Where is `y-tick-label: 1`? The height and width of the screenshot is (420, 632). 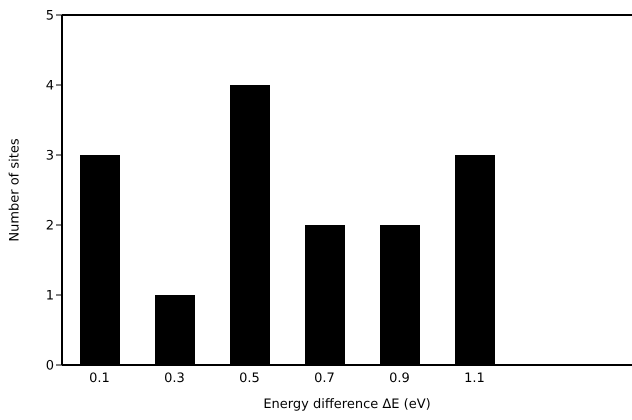 y-tick-label: 1 is located at coordinates (50, 296).